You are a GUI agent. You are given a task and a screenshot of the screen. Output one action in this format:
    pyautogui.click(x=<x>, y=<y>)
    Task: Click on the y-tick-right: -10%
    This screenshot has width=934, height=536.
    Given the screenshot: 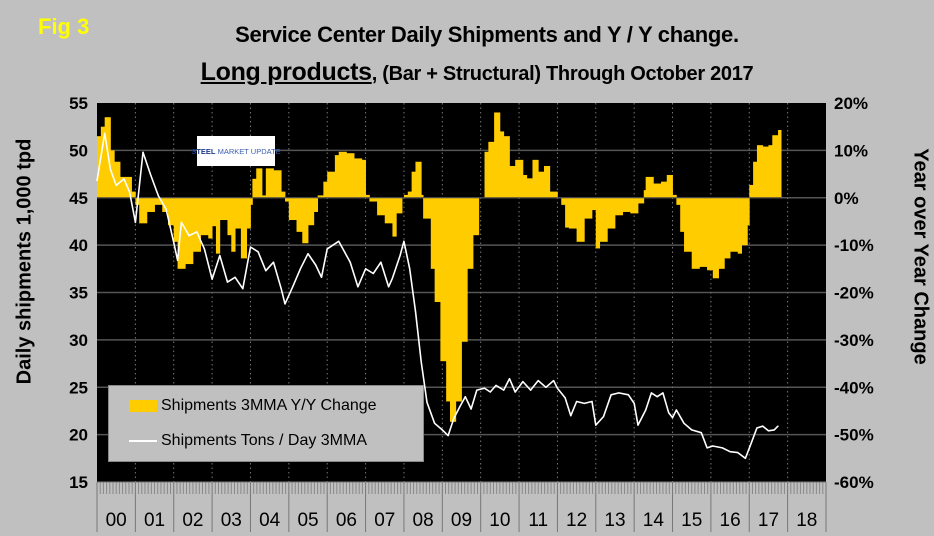 What is the action you would take?
    pyautogui.click(x=854, y=245)
    